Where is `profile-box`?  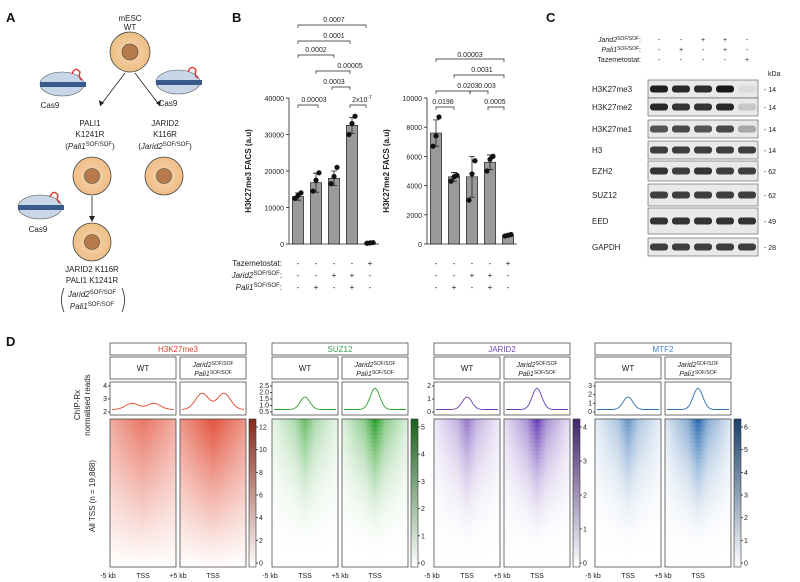 profile-box is located at coordinates (213, 398).